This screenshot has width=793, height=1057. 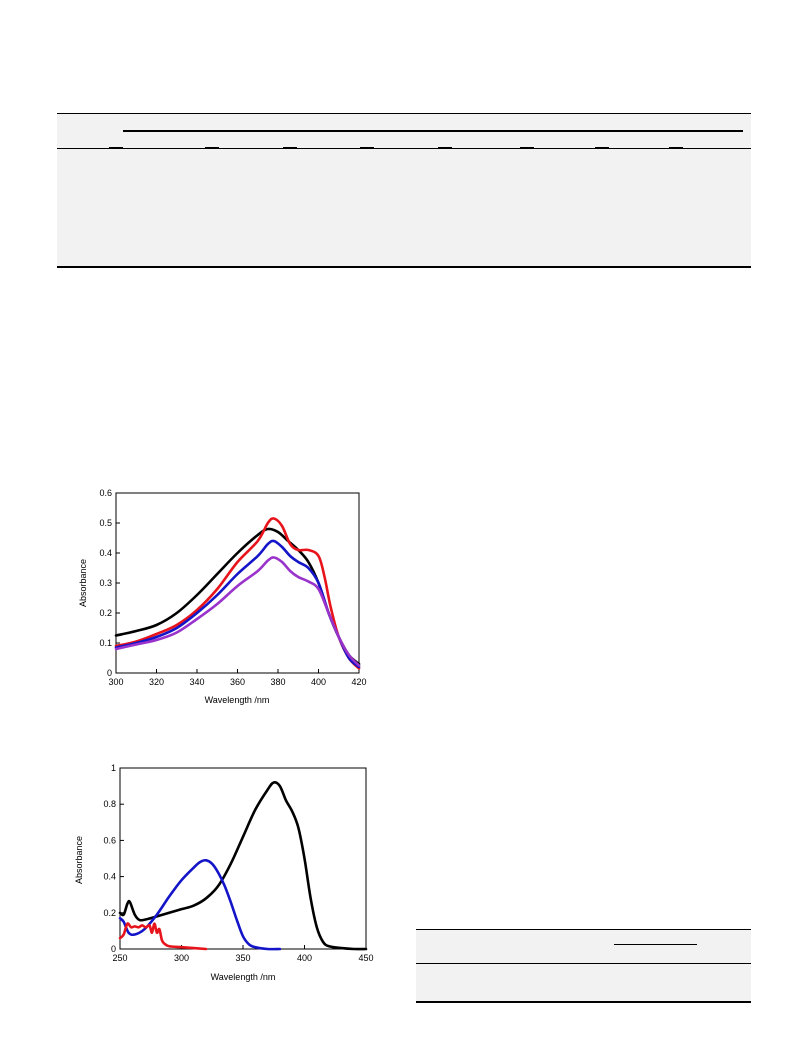 What do you see at coordinates (243, 977) in the screenshot?
I see `chart2-xlabel: Wavelength /nm` at bounding box center [243, 977].